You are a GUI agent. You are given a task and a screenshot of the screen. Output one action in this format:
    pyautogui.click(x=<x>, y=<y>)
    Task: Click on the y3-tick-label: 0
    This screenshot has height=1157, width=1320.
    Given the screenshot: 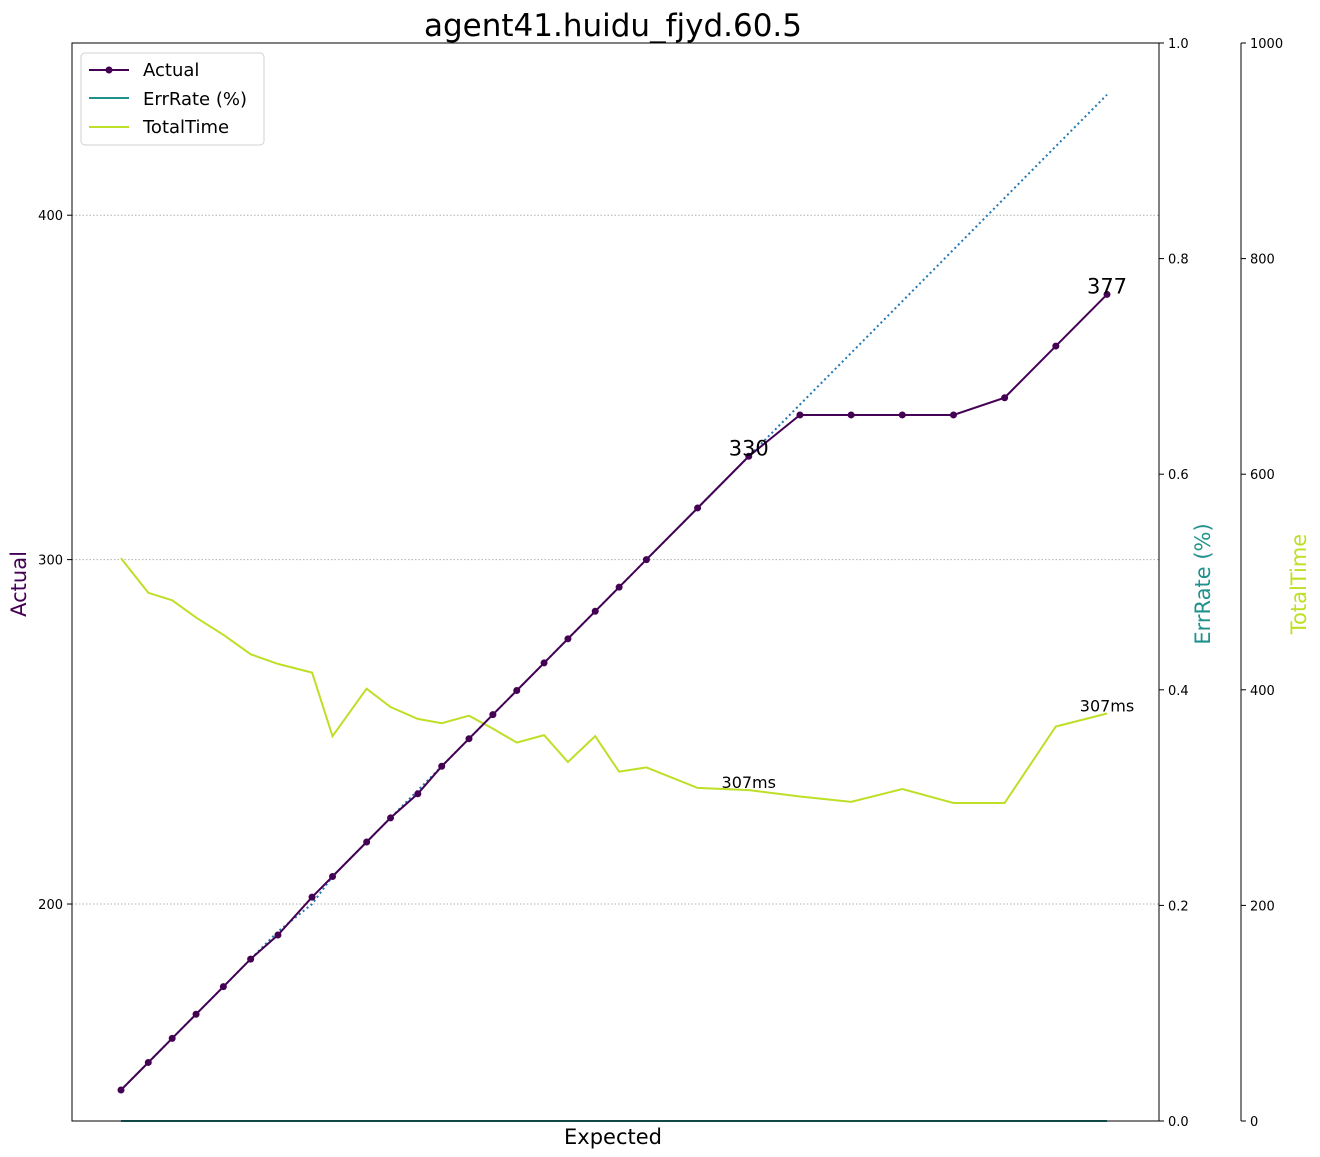 What is the action you would take?
    pyautogui.click(x=1254, y=1122)
    